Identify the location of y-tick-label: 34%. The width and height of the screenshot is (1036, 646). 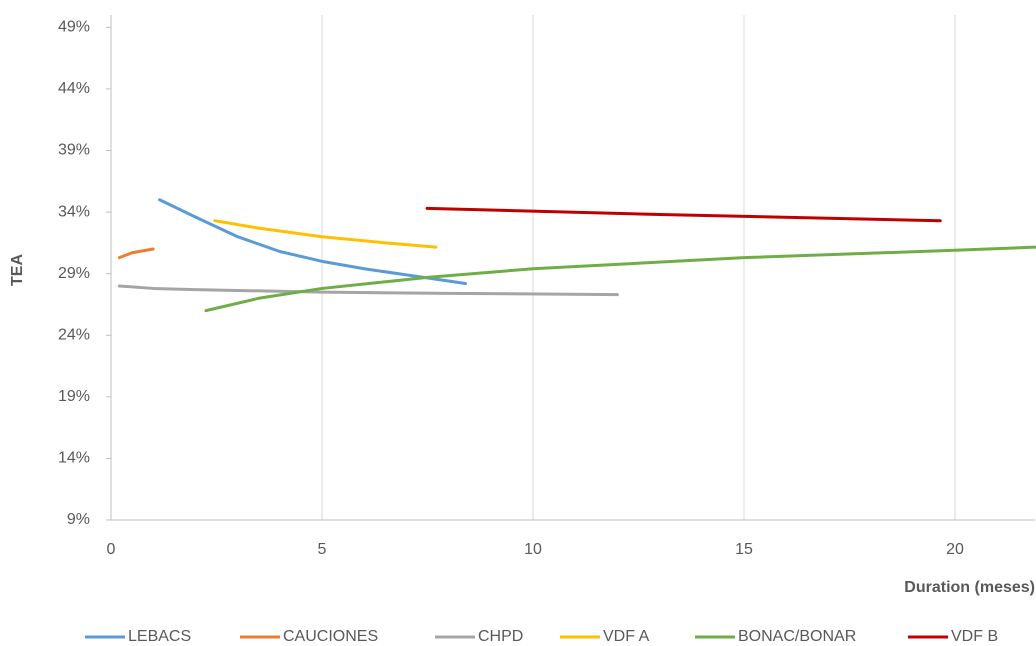
(74, 211).